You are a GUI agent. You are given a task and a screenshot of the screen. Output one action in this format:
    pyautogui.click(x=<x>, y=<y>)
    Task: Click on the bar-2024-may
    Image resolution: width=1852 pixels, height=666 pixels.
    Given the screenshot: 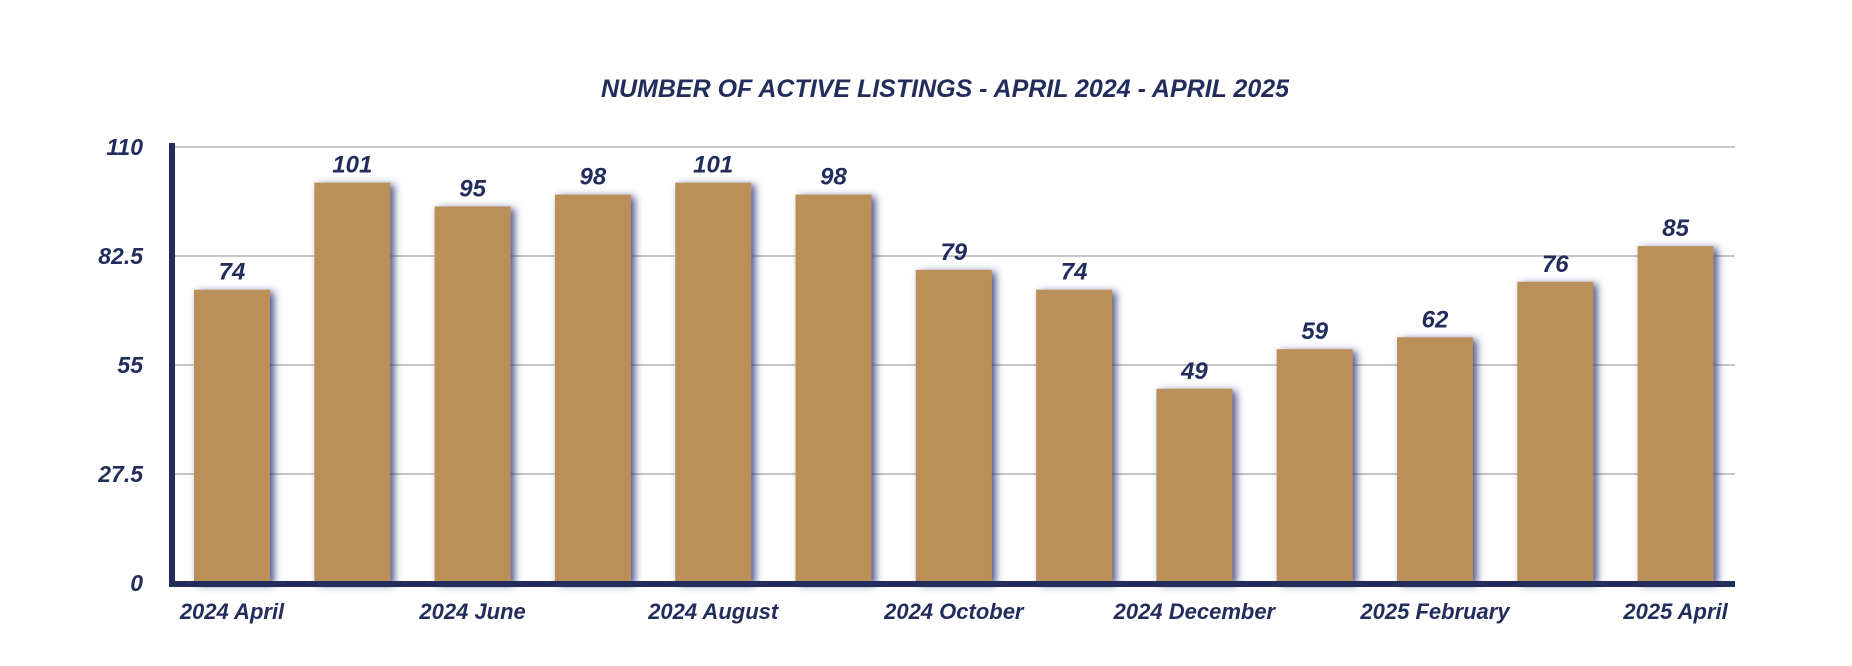 What is the action you would take?
    pyautogui.click(x=352, y=383)
    